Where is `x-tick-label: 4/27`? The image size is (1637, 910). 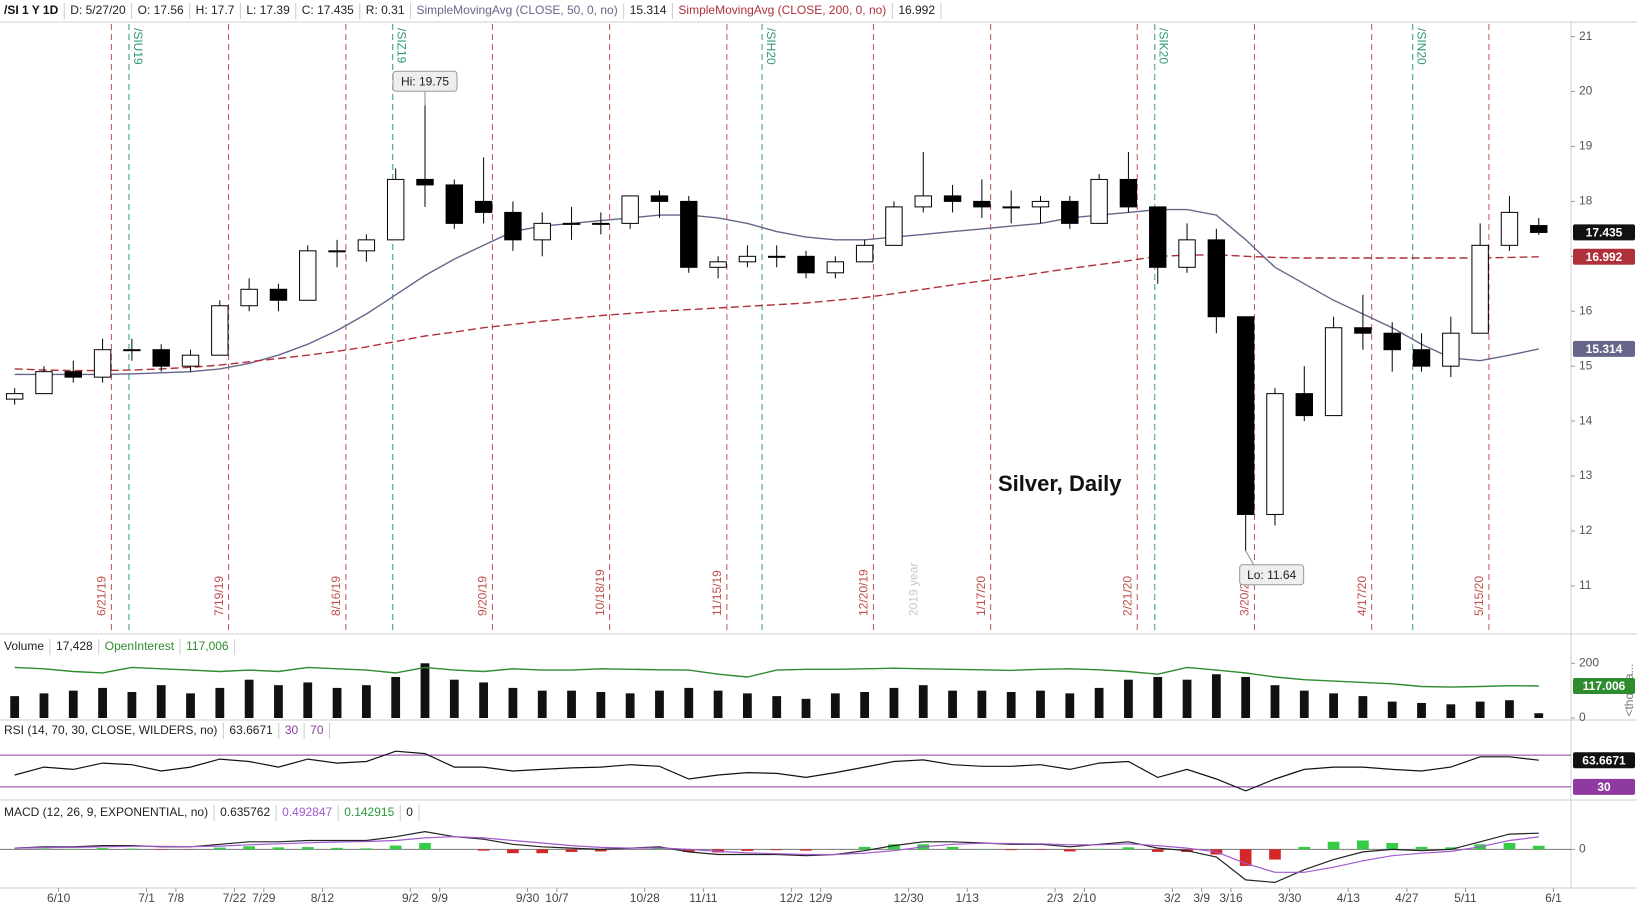 x-tick-label: 4/27 is located at coordinates (1407, 898).